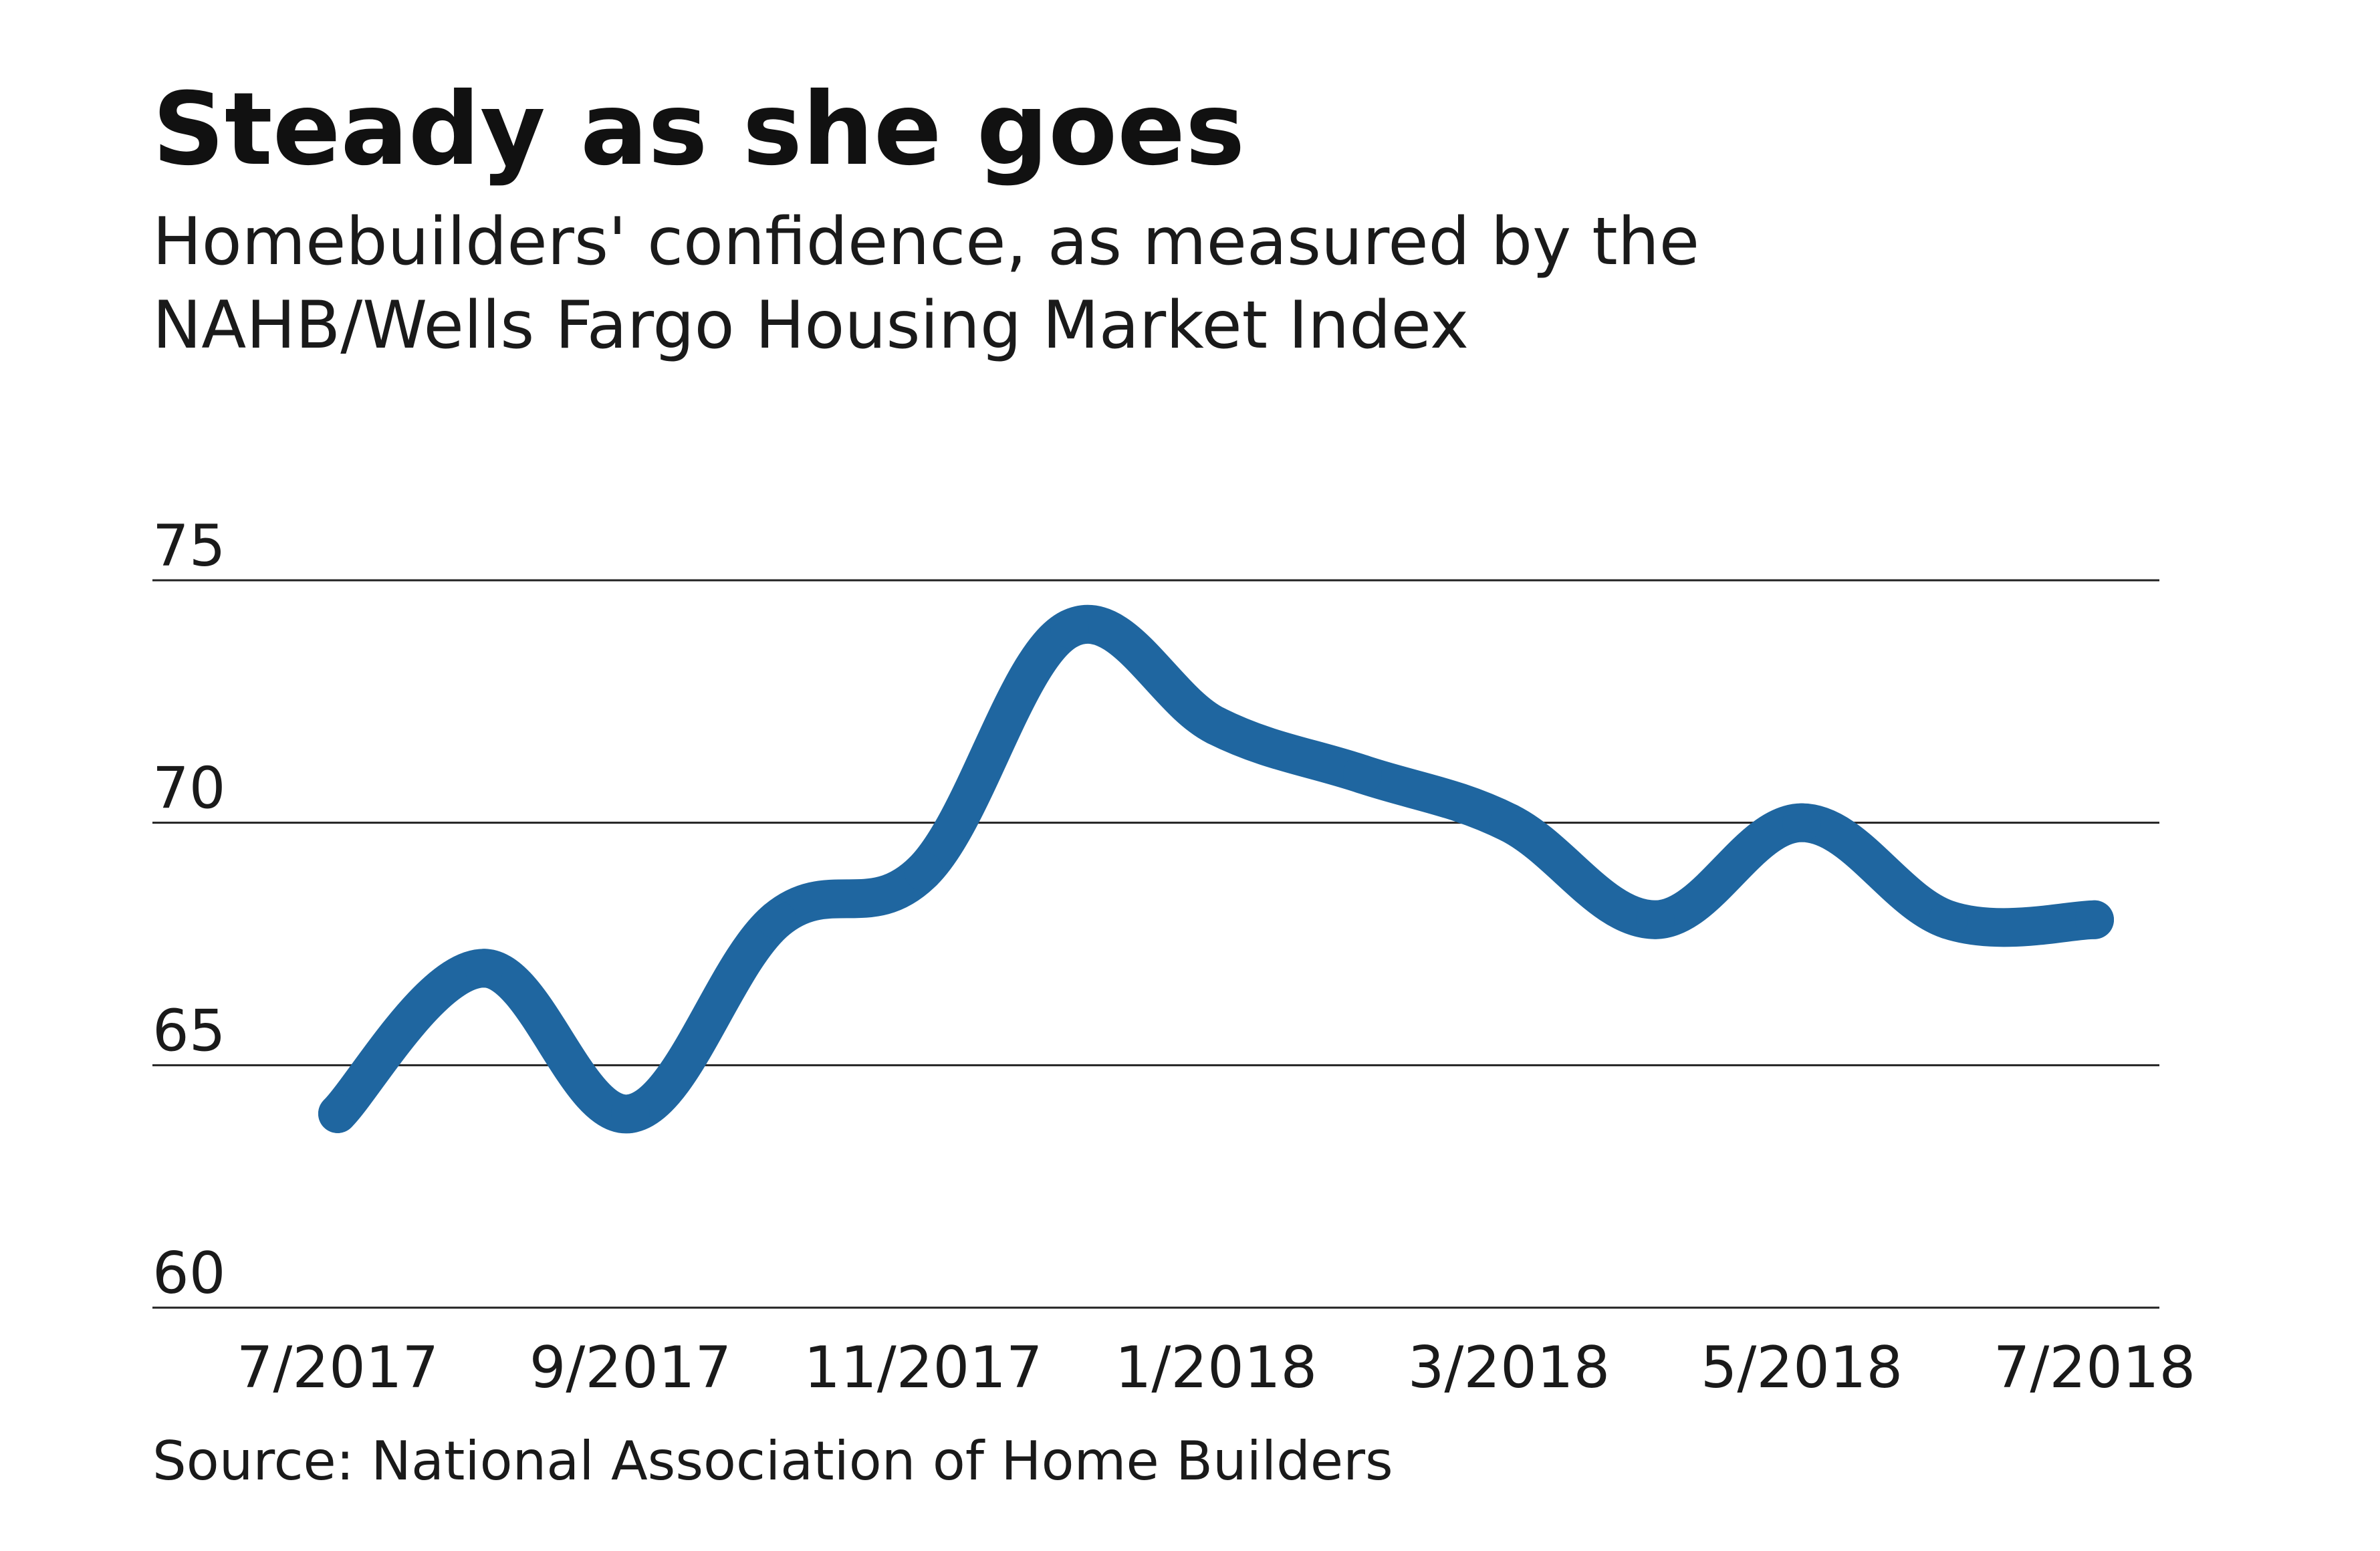 This screenshot has height=1551, width=2380. What do you see at coordinates (484, 969) in the screenshot?
I see `data-point-8-2017` at bounding box center [484, 969].